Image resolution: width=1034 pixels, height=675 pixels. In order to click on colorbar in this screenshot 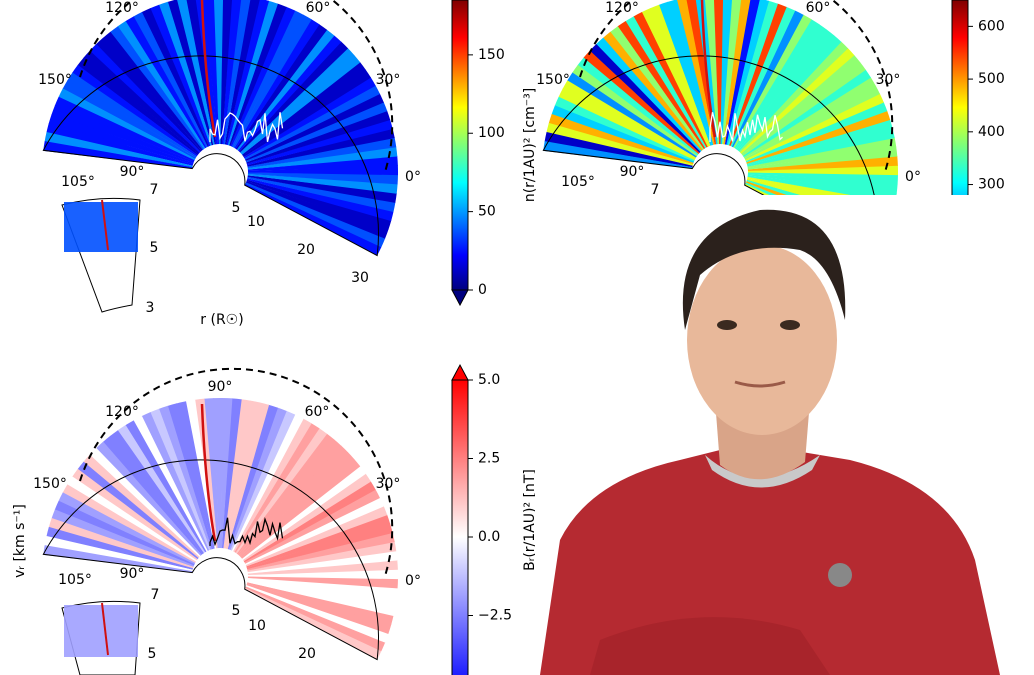, I will do `click(460, 145)`.